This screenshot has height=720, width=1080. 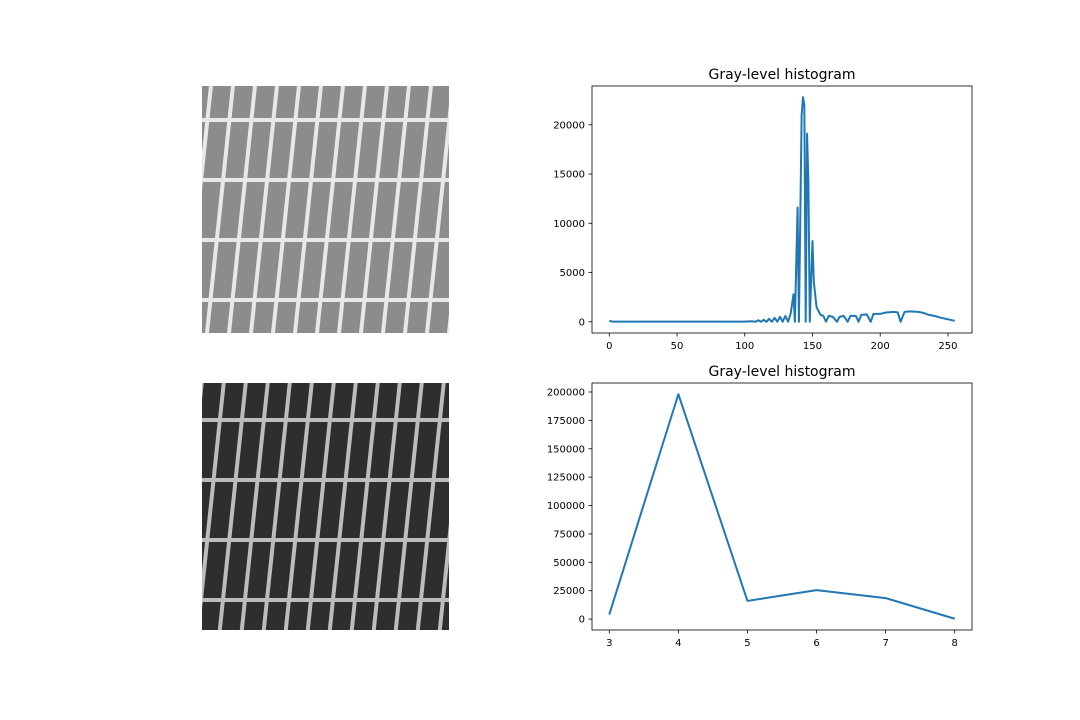 What do you see at coordinates (744, 346) in the screenshot?
I see `x-tick-label: 100` at bounding box center [744, 346].